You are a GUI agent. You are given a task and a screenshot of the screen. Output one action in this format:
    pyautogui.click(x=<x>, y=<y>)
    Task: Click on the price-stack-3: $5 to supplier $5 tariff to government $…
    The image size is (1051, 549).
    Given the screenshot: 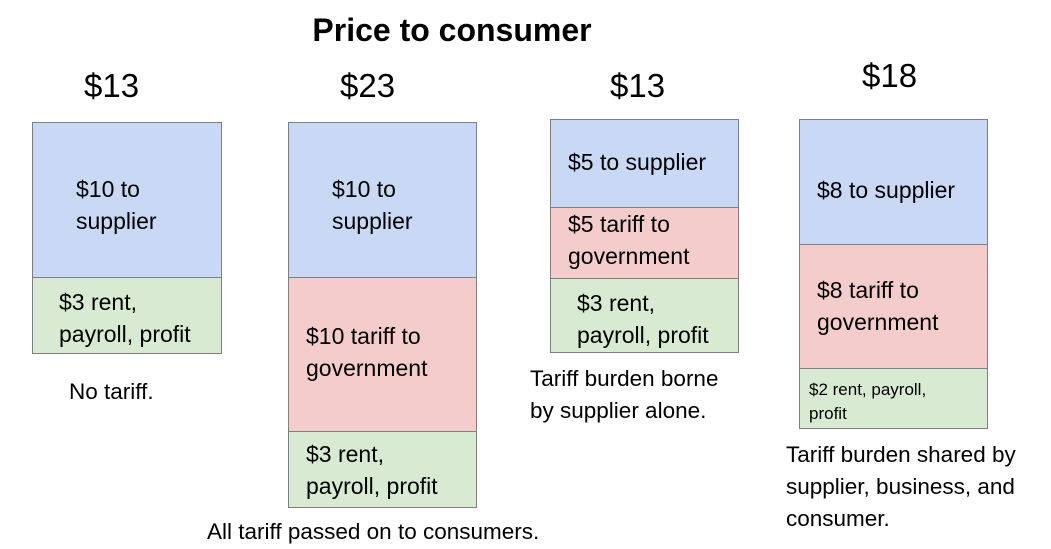 What is the action you would take?
    pyautogui.click(x=644, y=236)
    